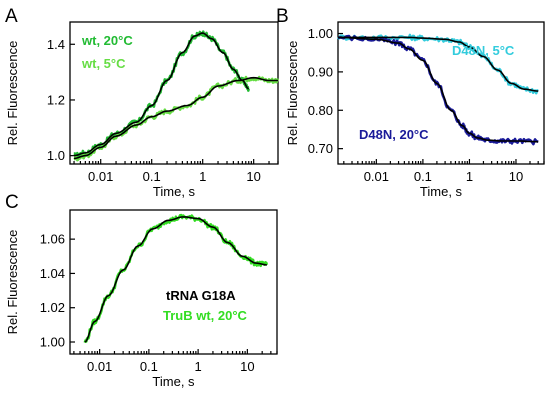 The height and width of the screenshot is (401, 554). What do you see at coordinates (12, 202) in the screenshot?
I see `panel-letter-c: C` at bounding box center [12, 202].